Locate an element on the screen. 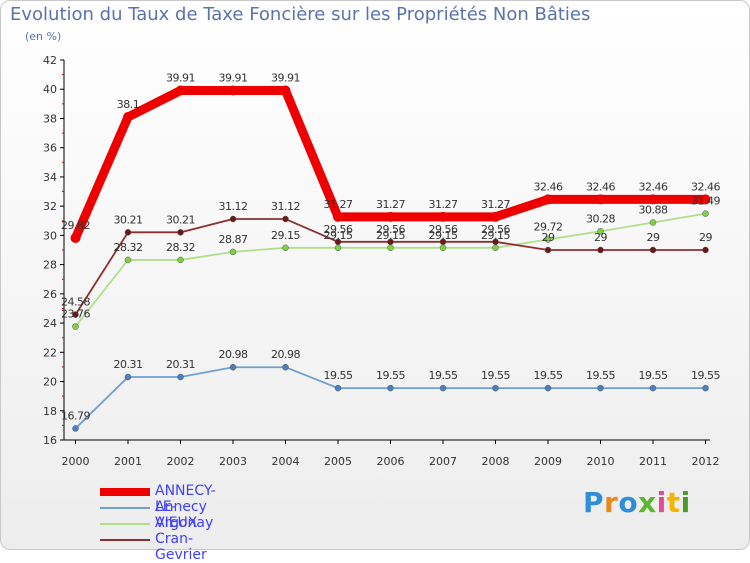  logo-letter: t is located at coordinates (673, 502).